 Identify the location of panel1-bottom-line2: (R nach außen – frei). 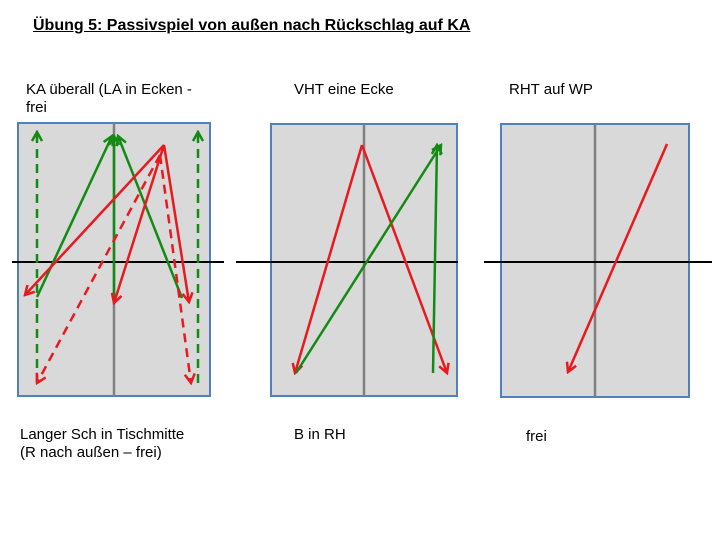
(91, 452).